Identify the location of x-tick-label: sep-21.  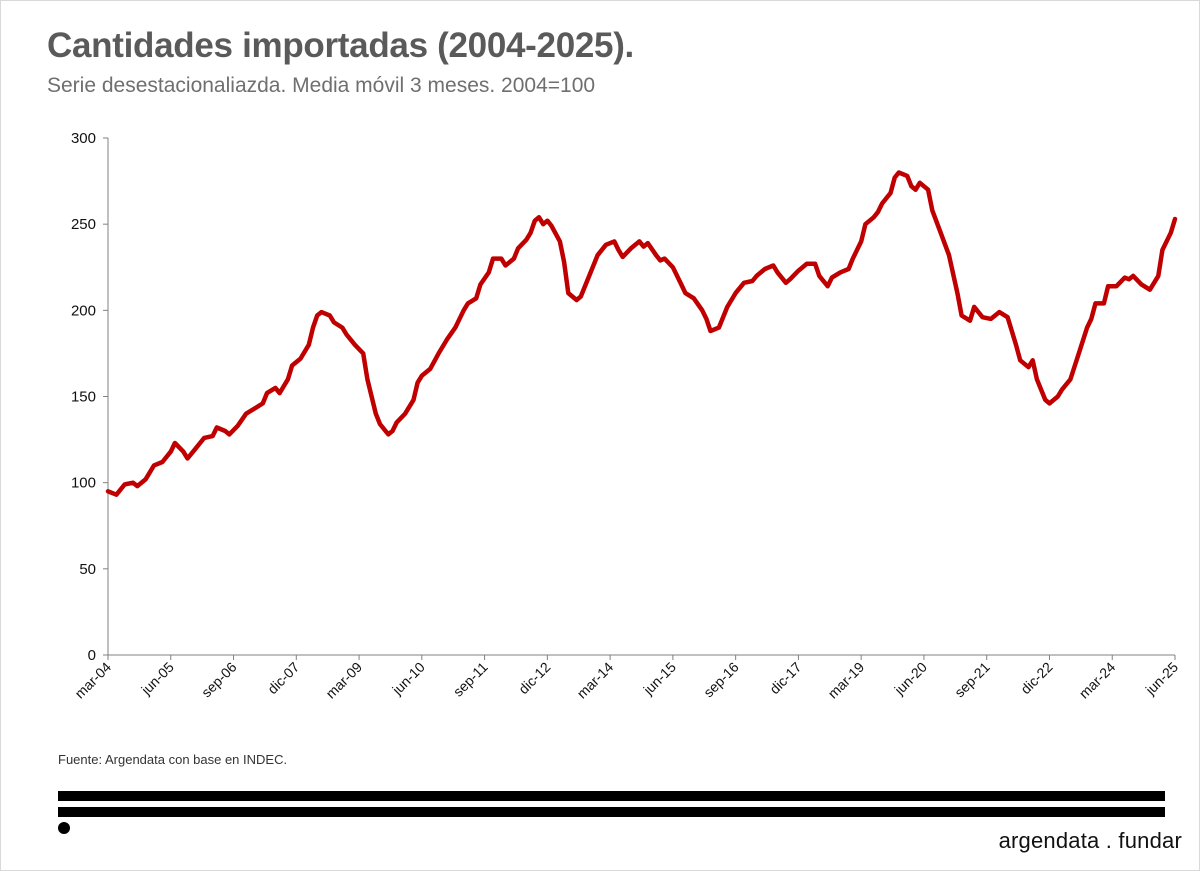
(972, 680).